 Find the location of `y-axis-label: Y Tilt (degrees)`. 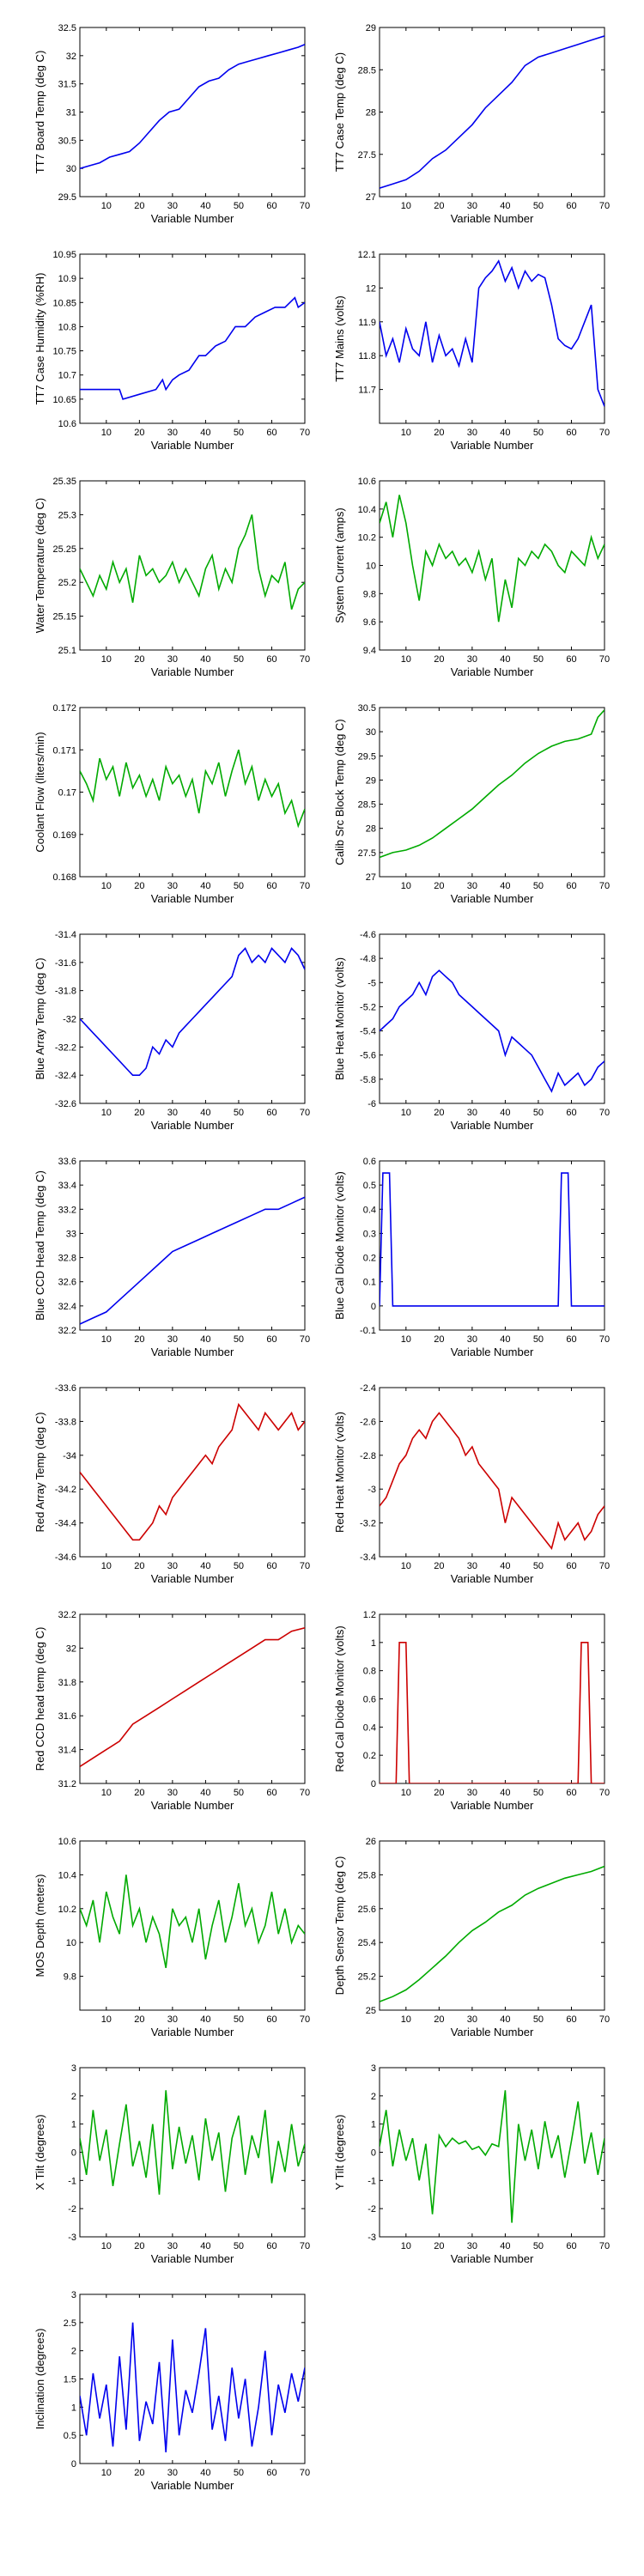

y-axis-label: Y Tilt (degrees) is located at coordinates (339, 2152).